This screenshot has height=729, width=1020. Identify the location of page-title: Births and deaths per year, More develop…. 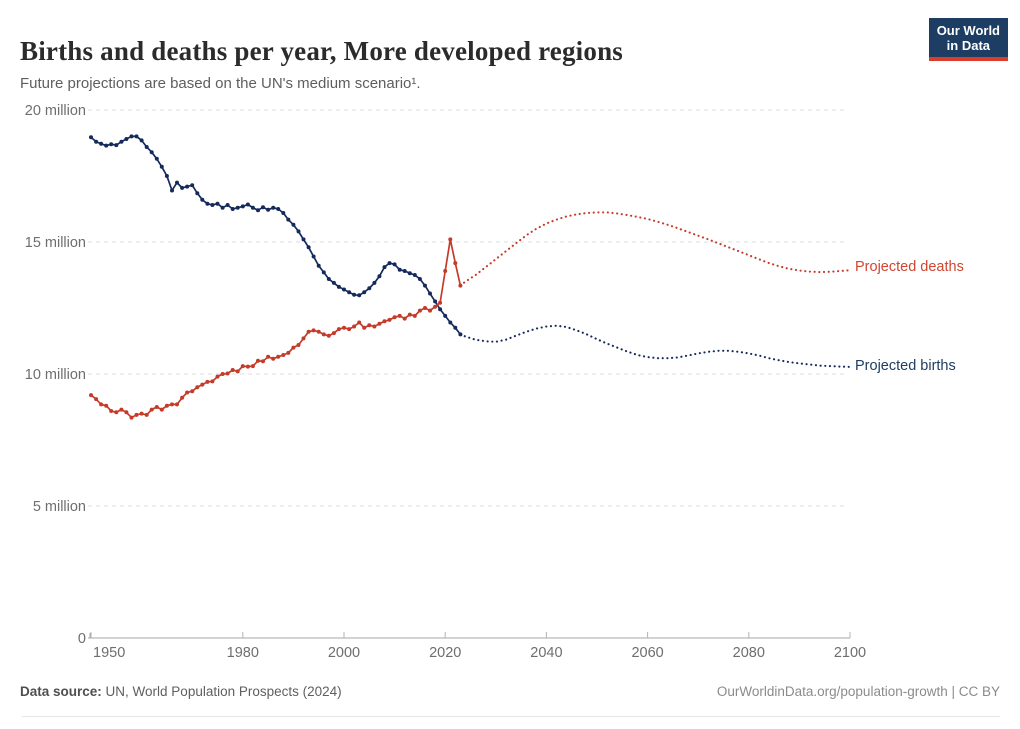
(322, 51).